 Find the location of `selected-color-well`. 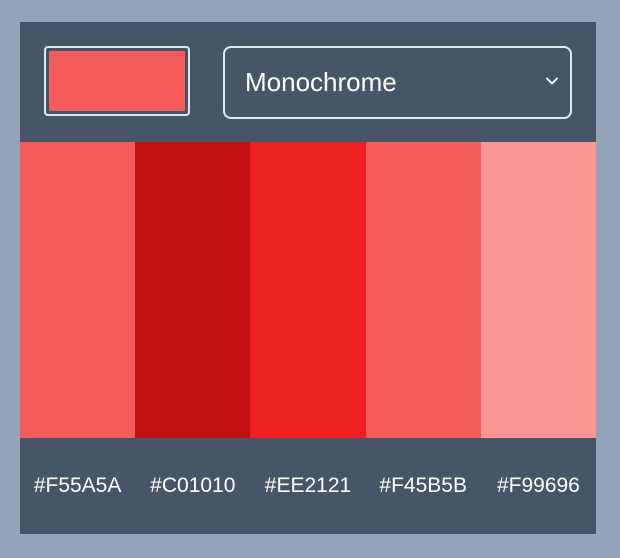

selected-color-well is located at coordinates (117, 81).